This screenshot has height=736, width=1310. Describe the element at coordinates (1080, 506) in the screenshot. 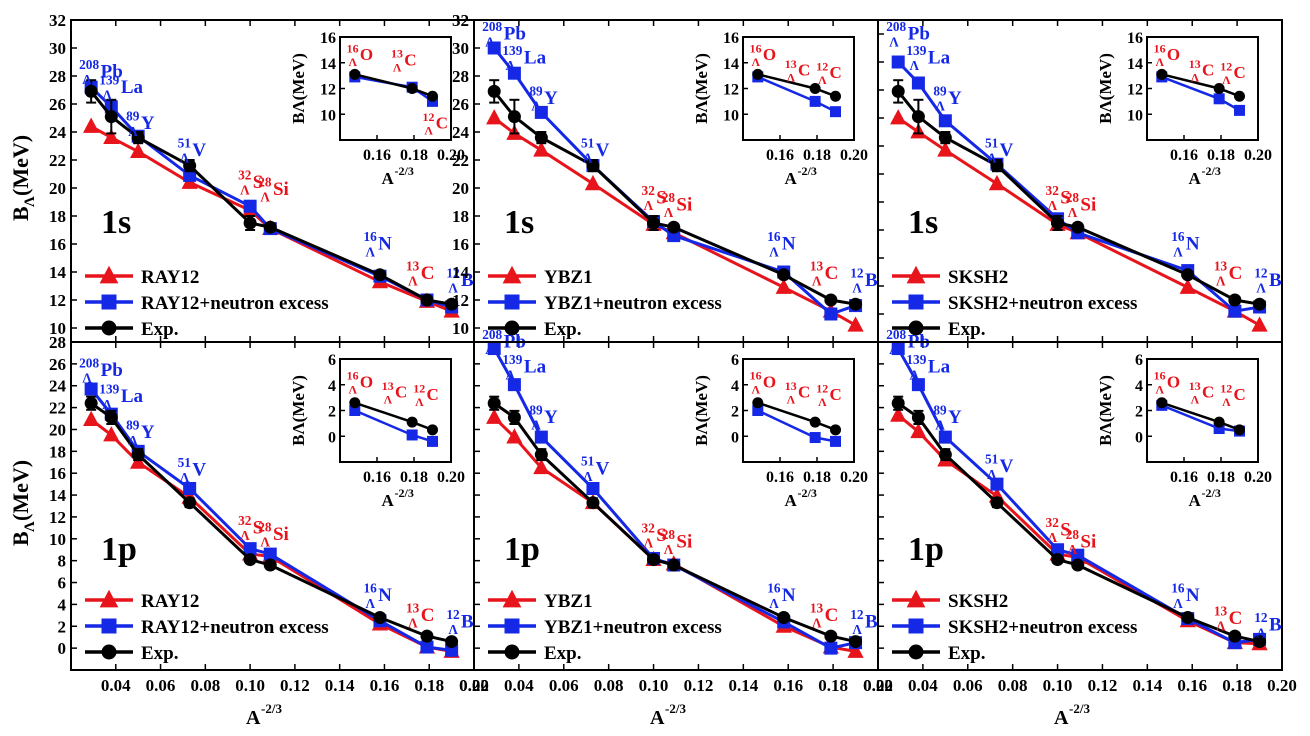

I see `panel-frame` at that location.